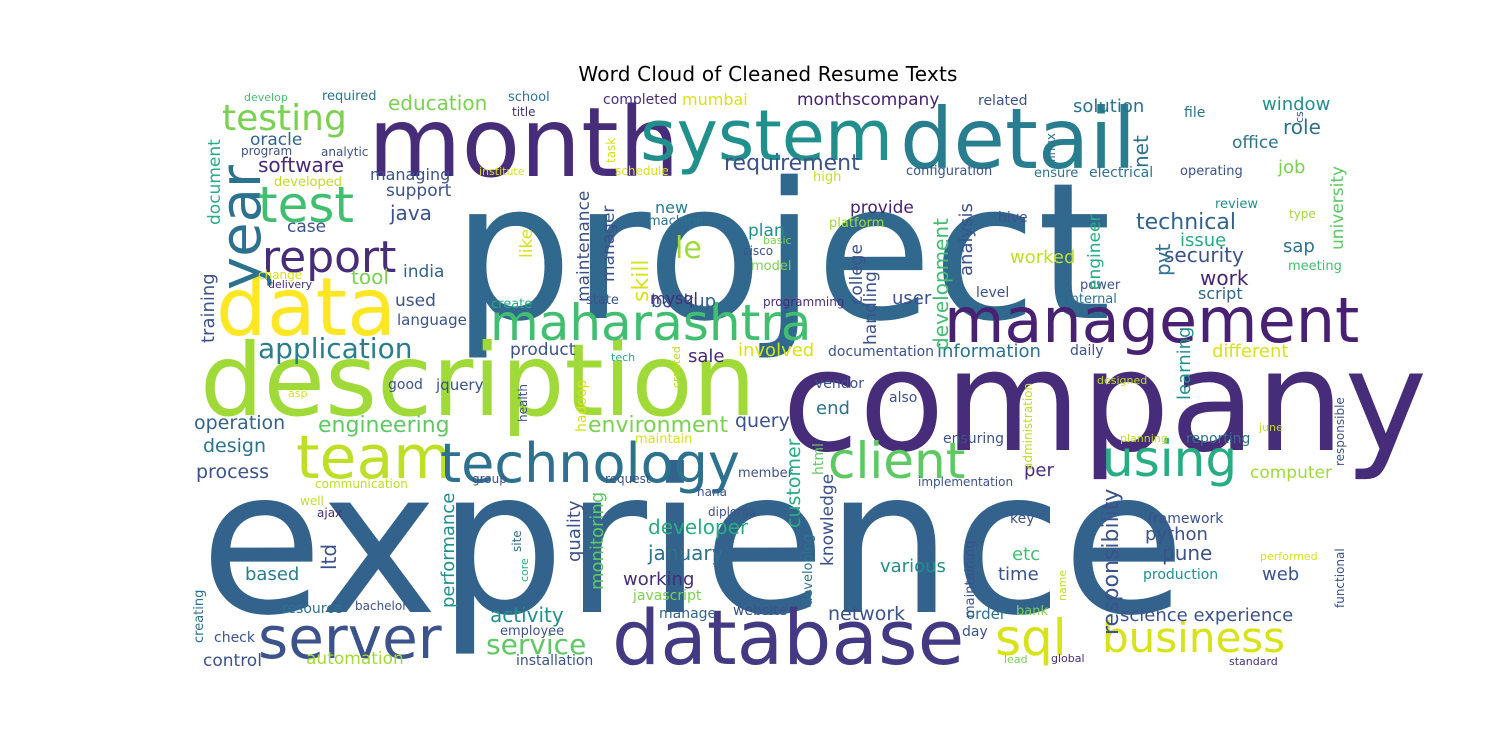 This screenshot has width=1500, height=750. What do you see at coordinates (1100, 285) in the screenshot?
I see `word-power: power` at bounding box center [1100, 285].